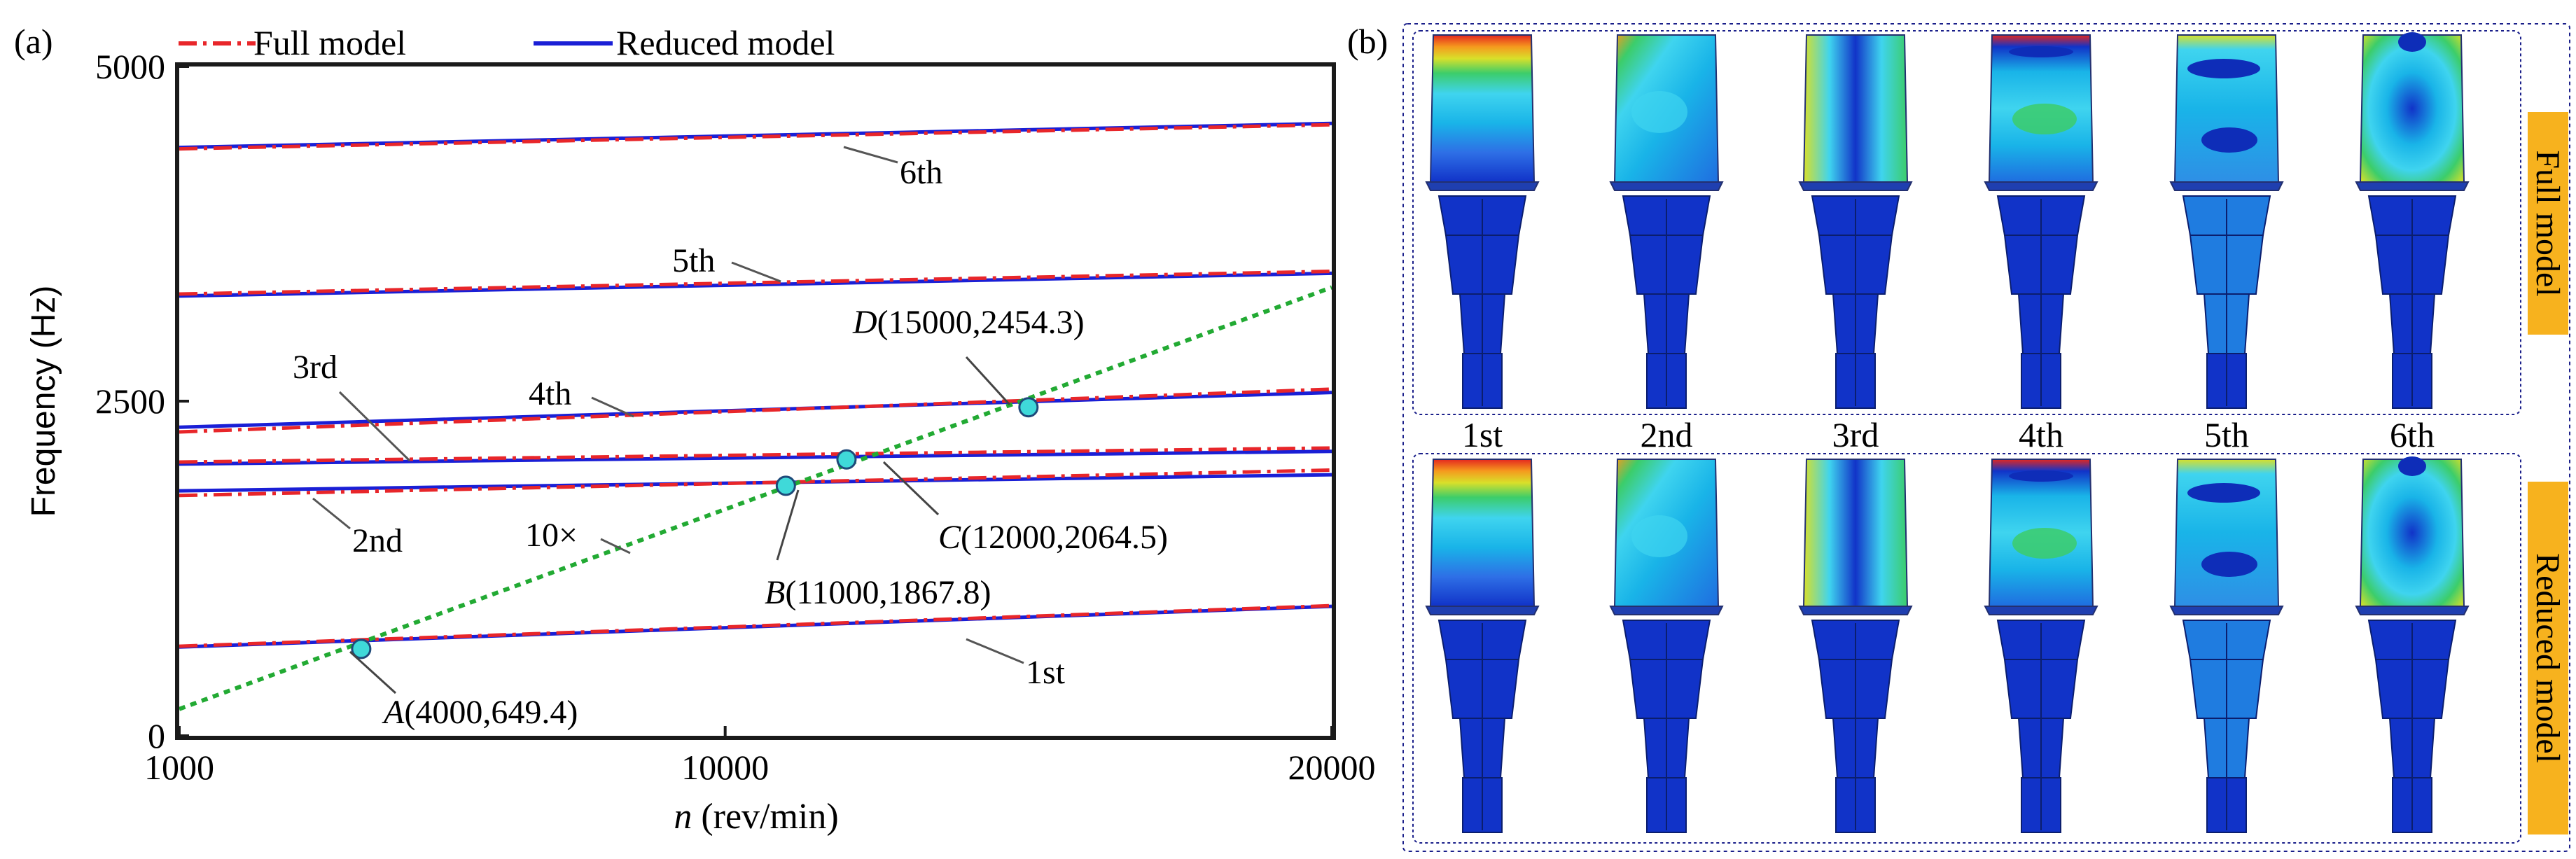  I want to click on full-line-5th, so click(755, 283).